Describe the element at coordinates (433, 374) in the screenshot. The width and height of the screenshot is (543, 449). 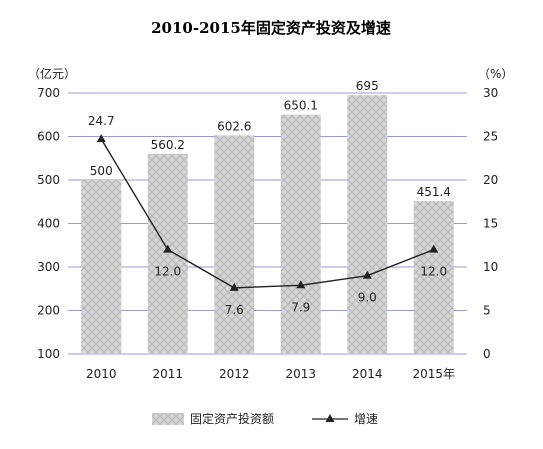
I see `x-tick-label: 2015年` at that location.